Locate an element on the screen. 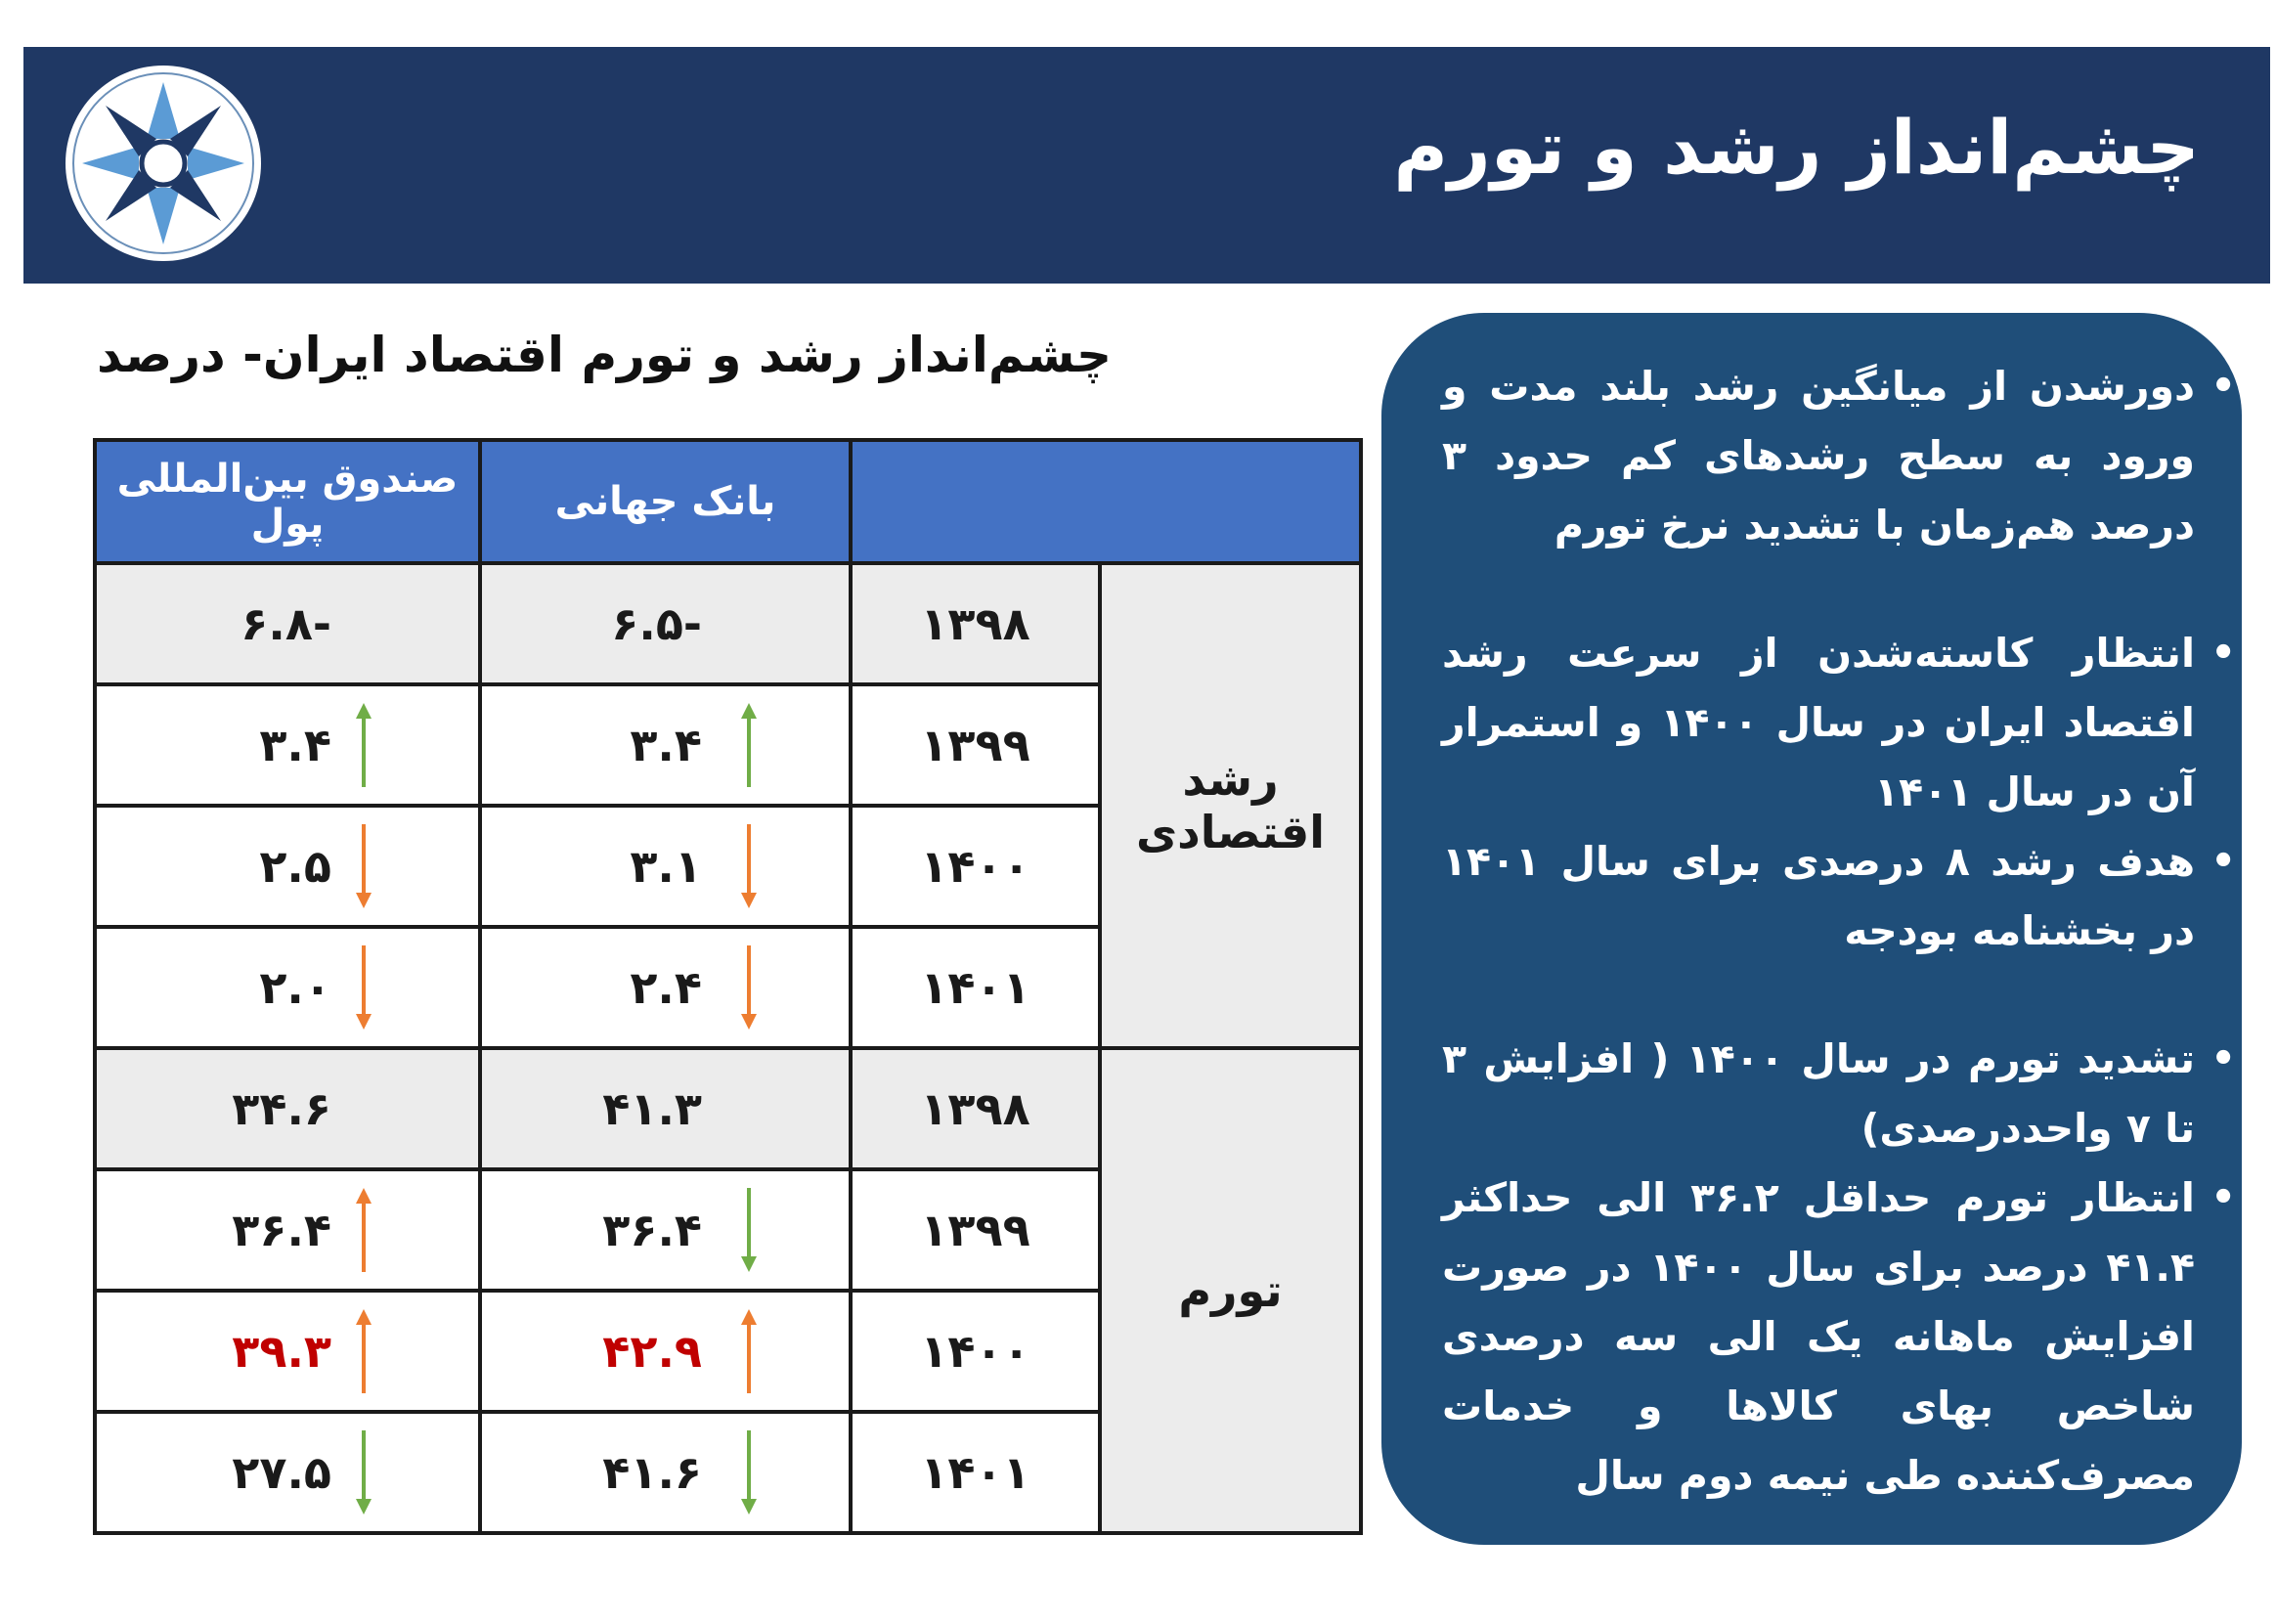 The width and height of the screenshot is (2276, 1624). world-bank-value: ۳.۴ is located at coordinates (666, 745).